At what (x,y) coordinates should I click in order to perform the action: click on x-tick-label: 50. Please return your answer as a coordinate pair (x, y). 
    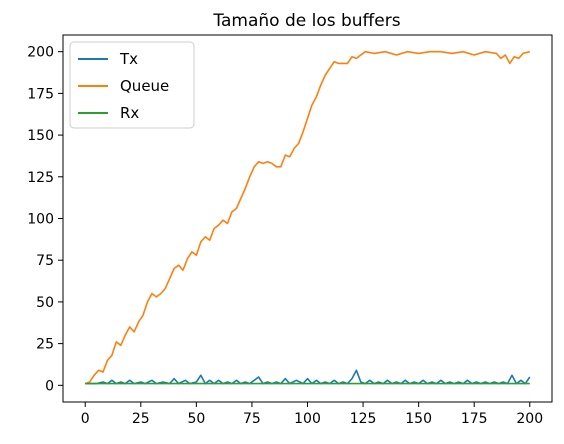
    Looking at the image, I should click on (196, 419).